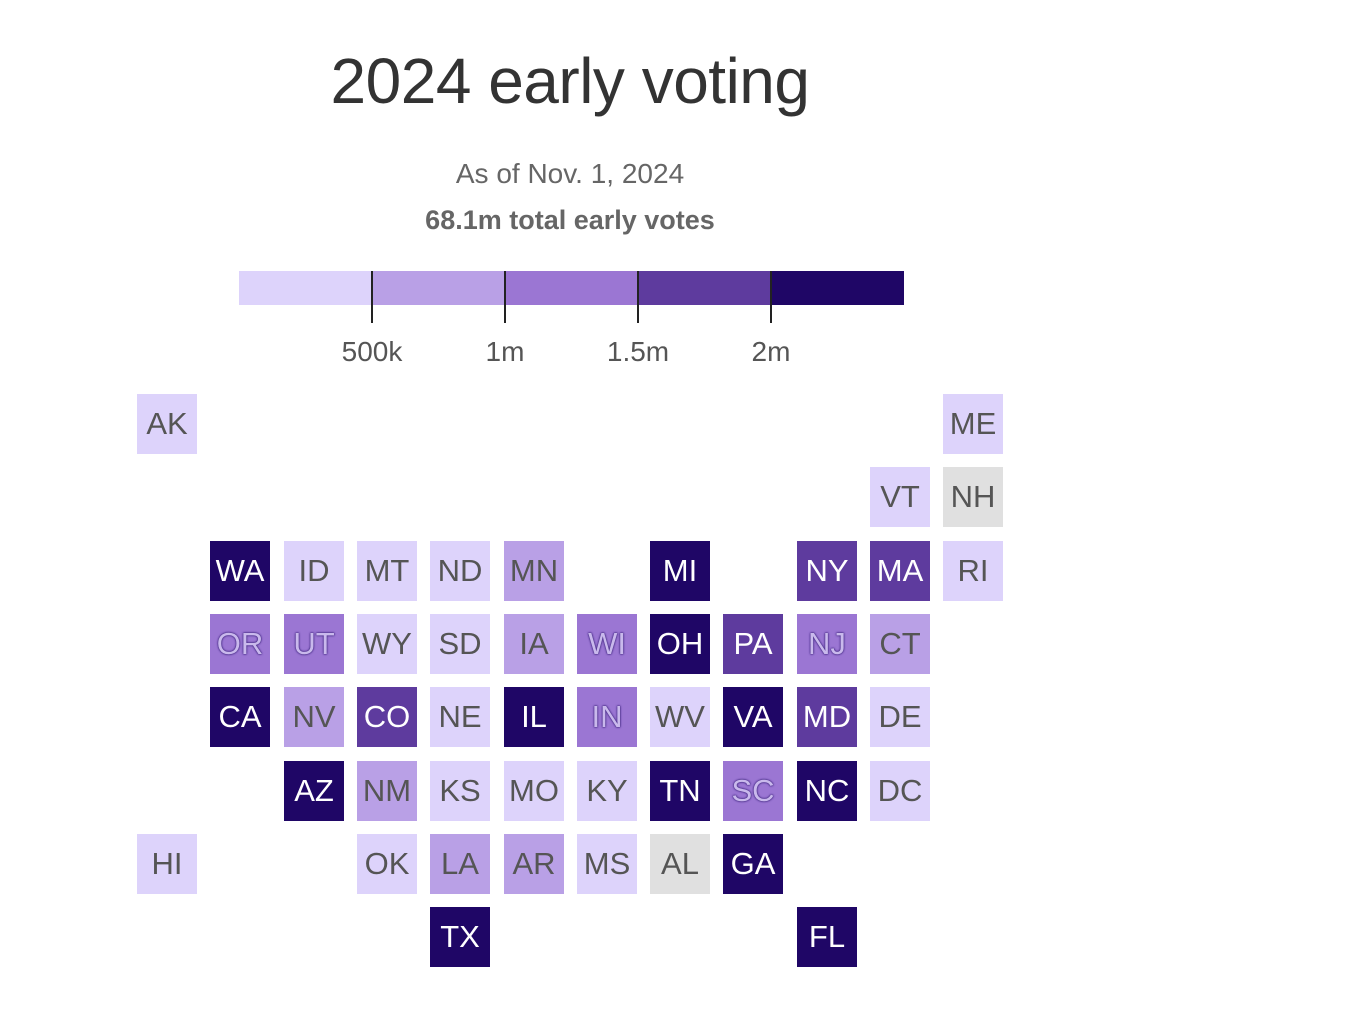 This screenshot has width=1366, height=1024. I want to click on state-tile-nm: NM, so click(387, 791).